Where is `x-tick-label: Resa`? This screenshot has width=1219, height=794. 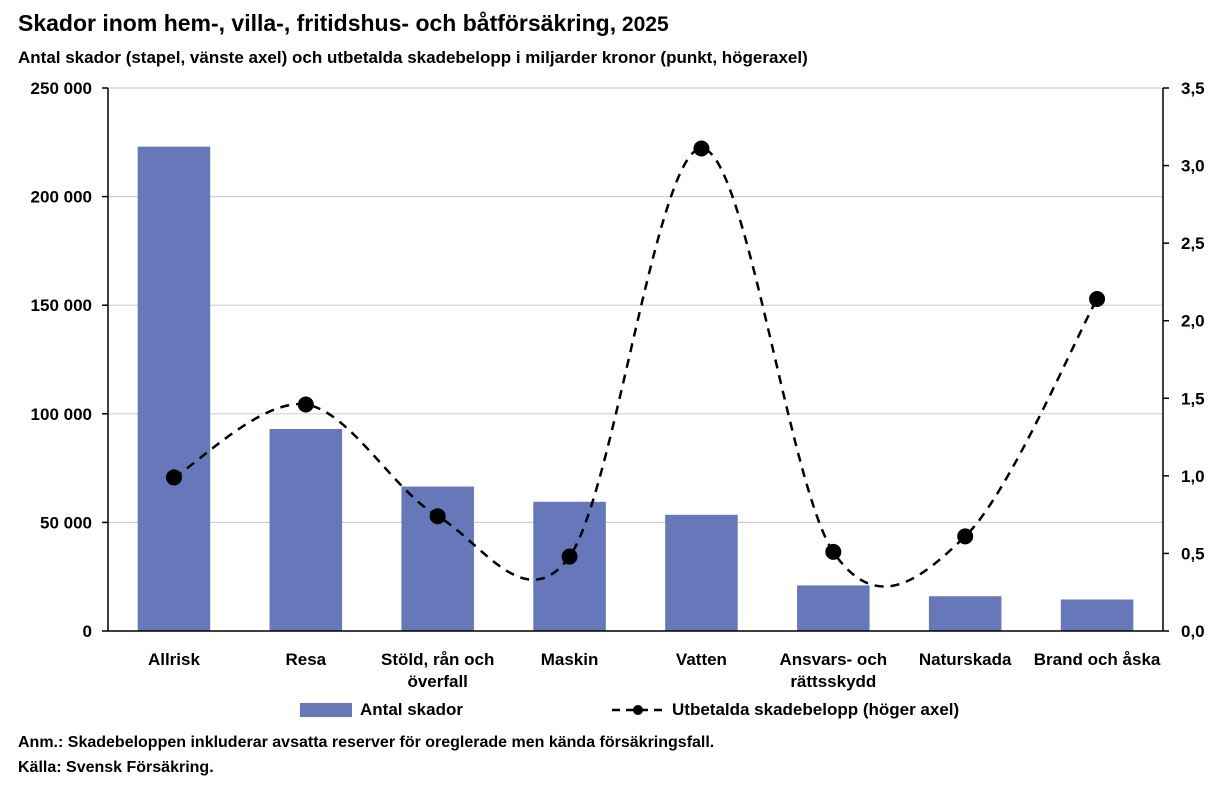 x-tick-label: Resa is located at coordinates (305, 659).